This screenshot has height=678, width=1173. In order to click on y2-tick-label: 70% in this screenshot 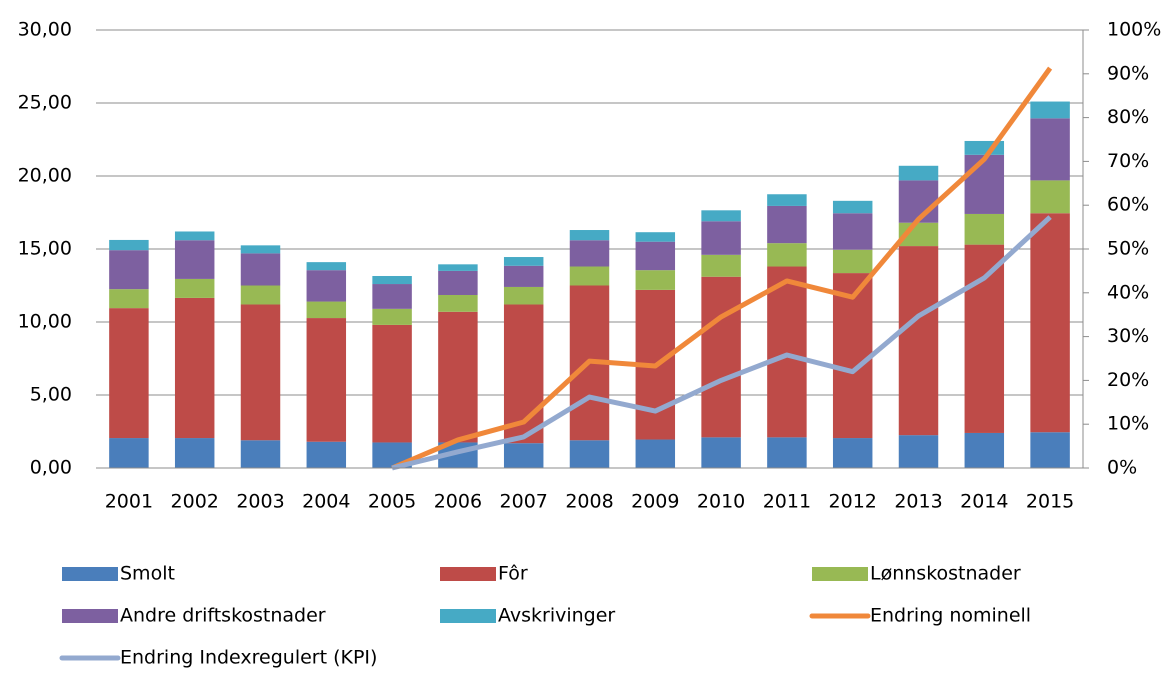, I will do `click(1128, 161)`.